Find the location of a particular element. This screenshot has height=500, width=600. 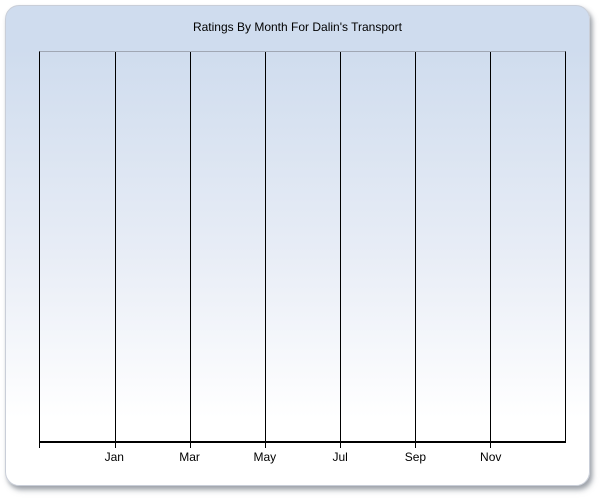

x-axis-tick-label: Mar is located at coordinates (189, 457).